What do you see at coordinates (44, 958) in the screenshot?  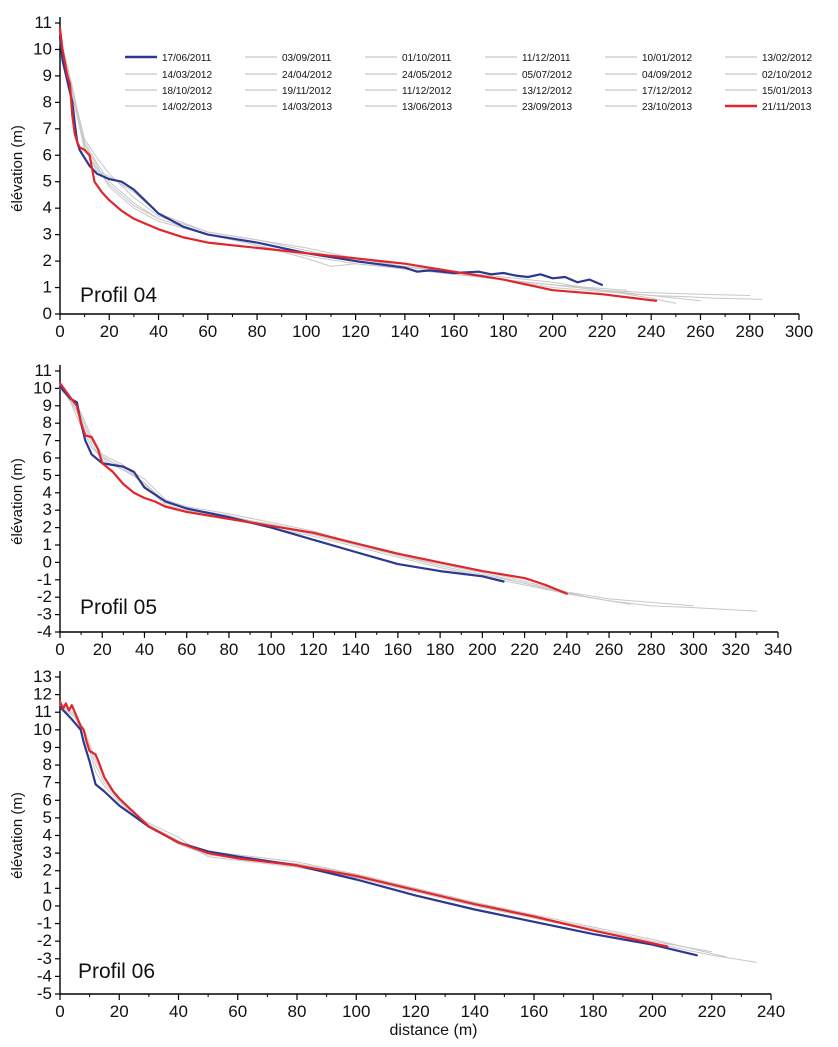 I see `y-tick-label: -3` at bounding box center [44, 958].